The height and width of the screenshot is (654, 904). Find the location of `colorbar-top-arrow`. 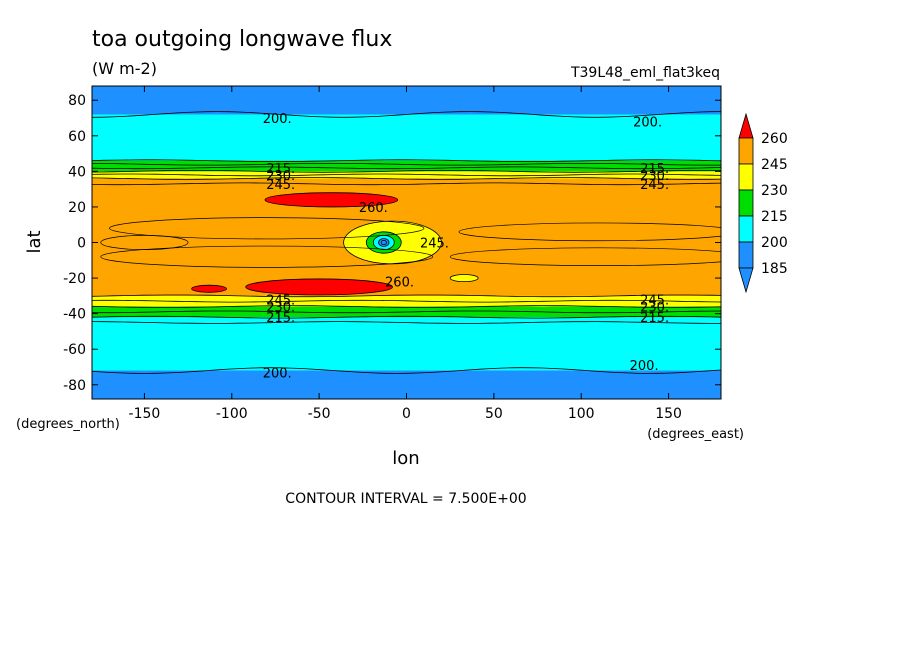

colorbar-top-arrow is located at coordinates (746, 125).